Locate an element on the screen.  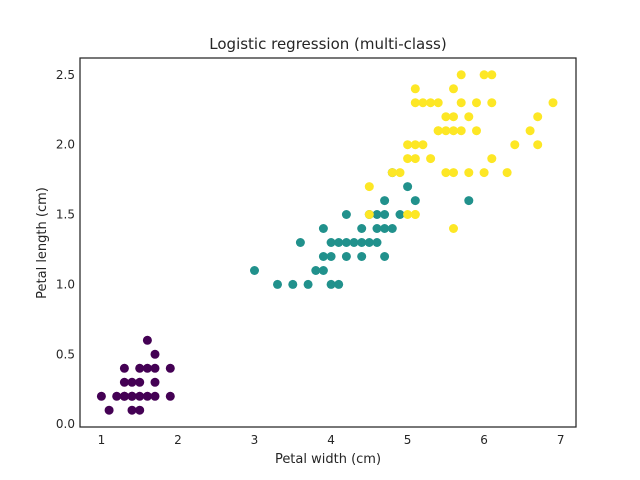
y-tick-label: 2.0 is located at coordinates (65, 145).